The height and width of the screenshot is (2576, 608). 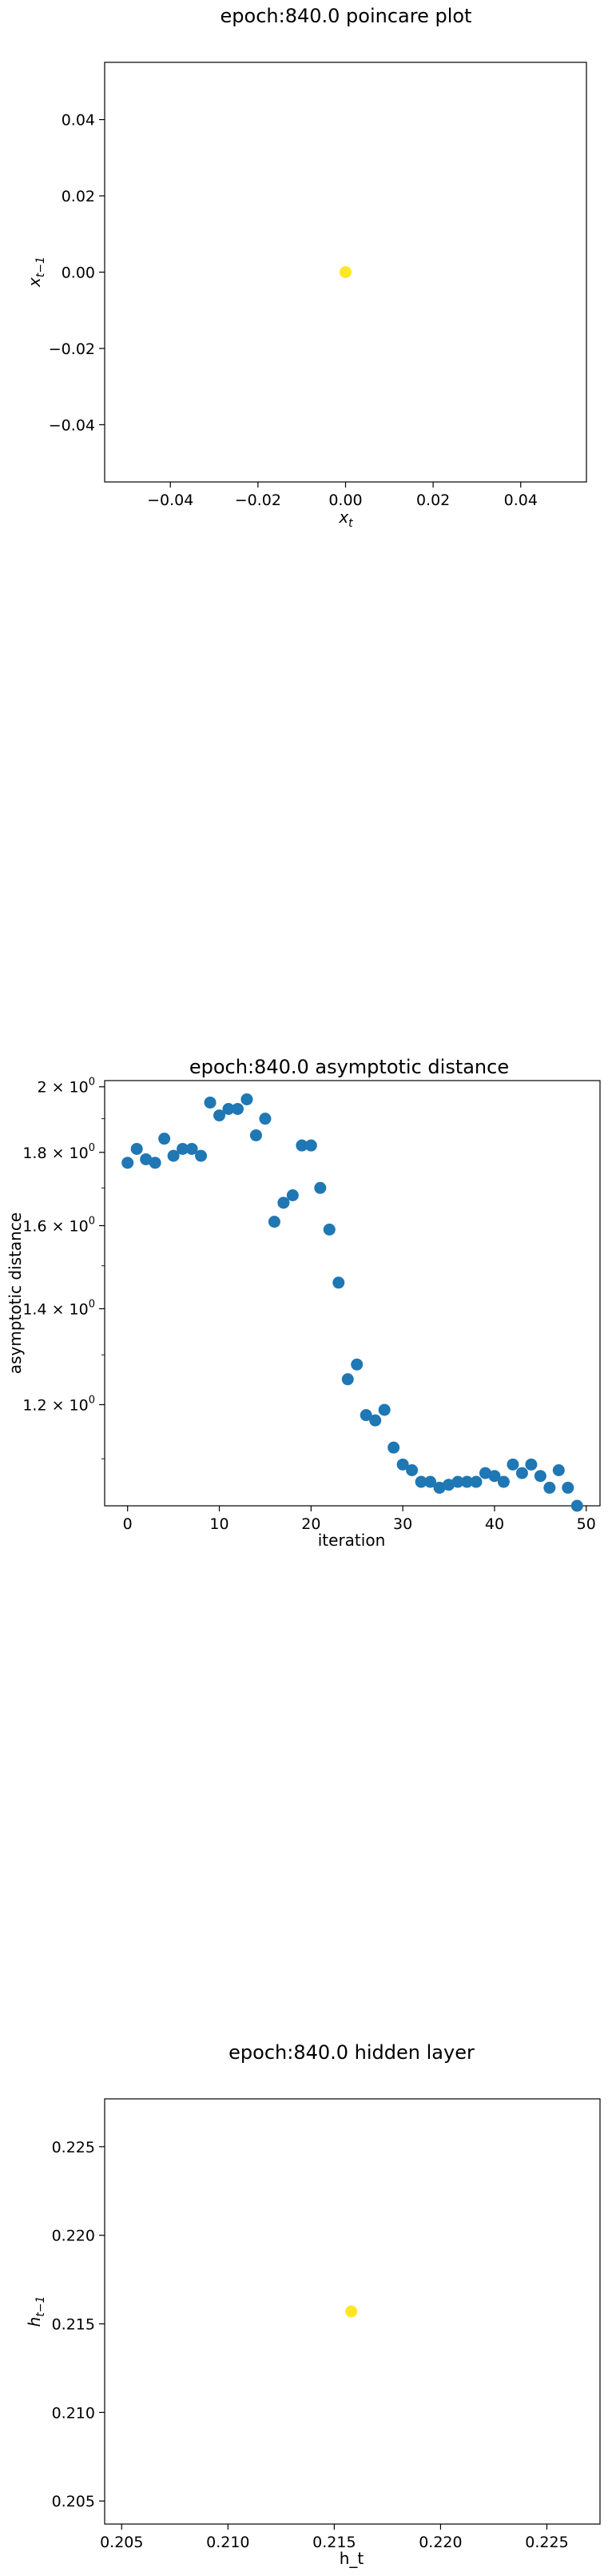 I want to click on hidden-y-label: ht−1, so click(x=36, y=2311).